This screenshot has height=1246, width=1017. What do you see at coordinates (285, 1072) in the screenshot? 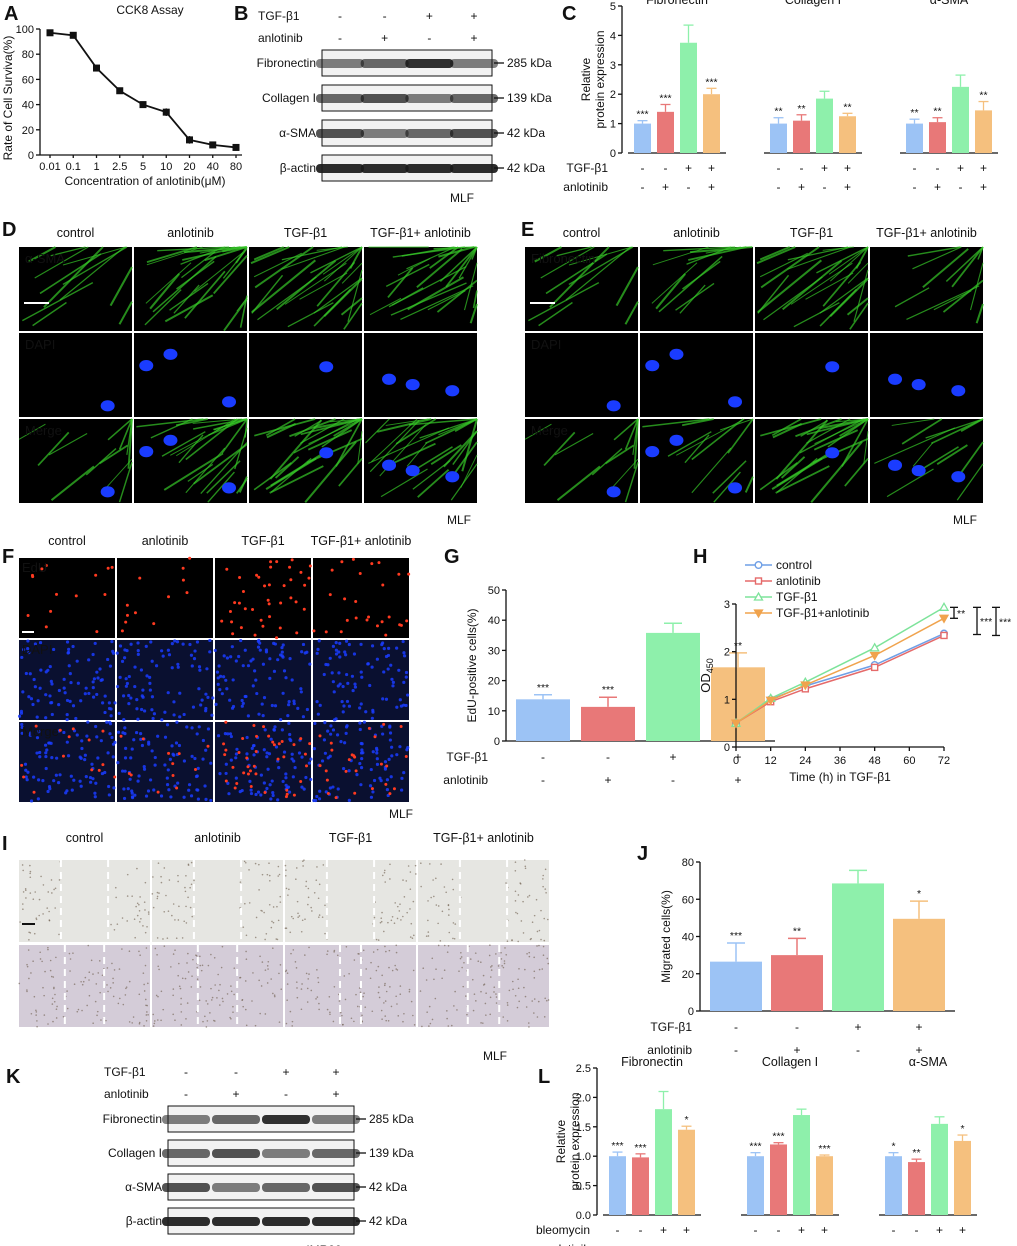
I see `blot-K-head1: +` at bounding box center [285, 1072].